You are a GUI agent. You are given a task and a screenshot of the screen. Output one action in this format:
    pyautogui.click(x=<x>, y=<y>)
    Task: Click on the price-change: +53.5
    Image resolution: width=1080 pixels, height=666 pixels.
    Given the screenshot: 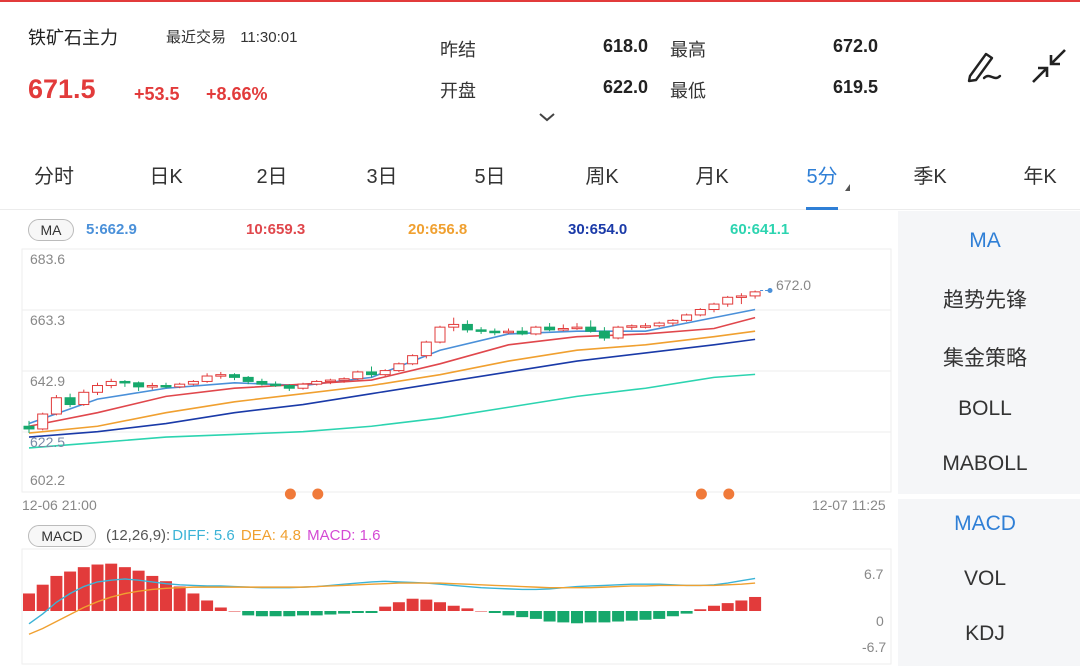 What is the action you would take?
    pyautogui.click(x=157, y=94)
    